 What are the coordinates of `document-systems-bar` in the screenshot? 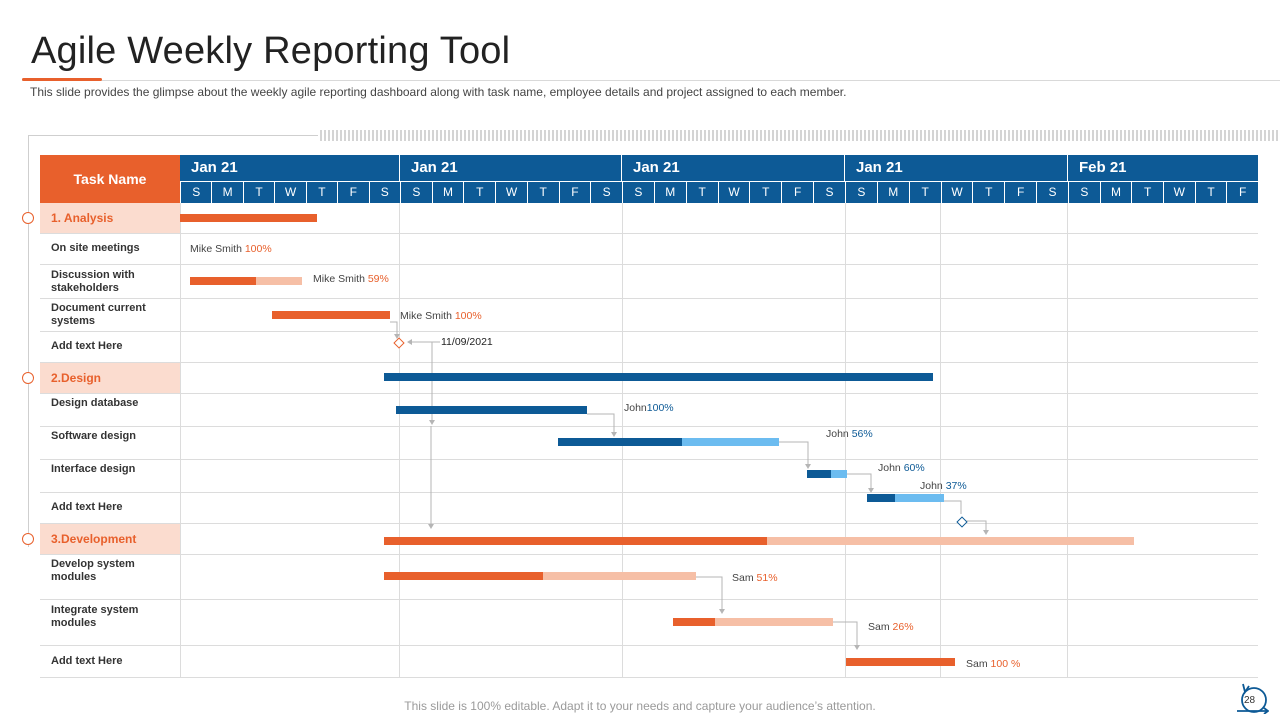 It's located at (331, 315).